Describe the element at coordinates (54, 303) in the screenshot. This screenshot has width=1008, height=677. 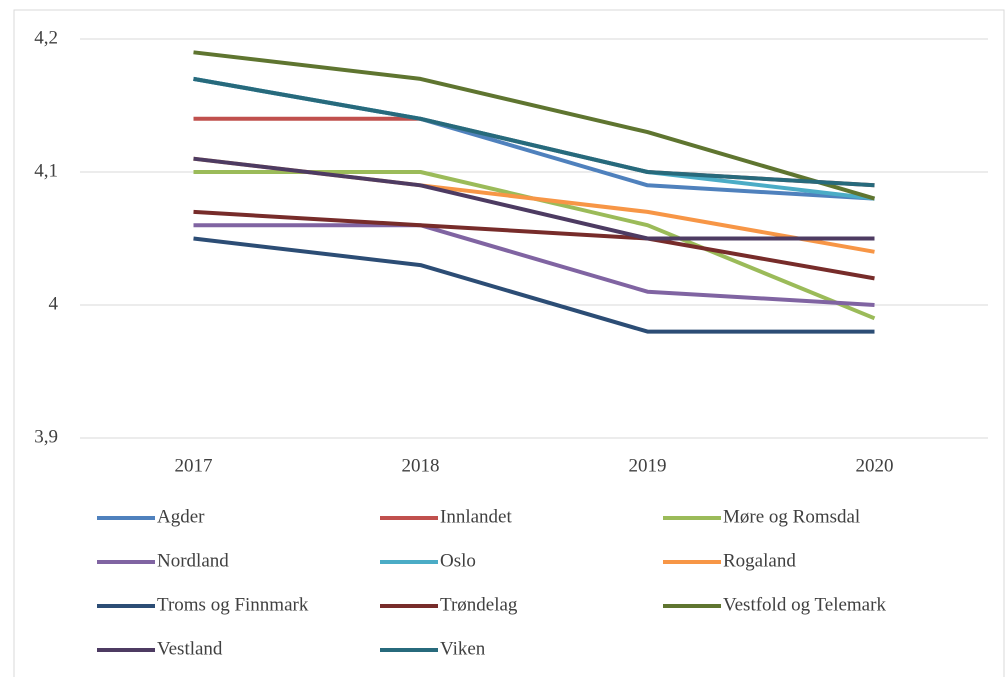
I see `y-tick-label: 4` at that location.